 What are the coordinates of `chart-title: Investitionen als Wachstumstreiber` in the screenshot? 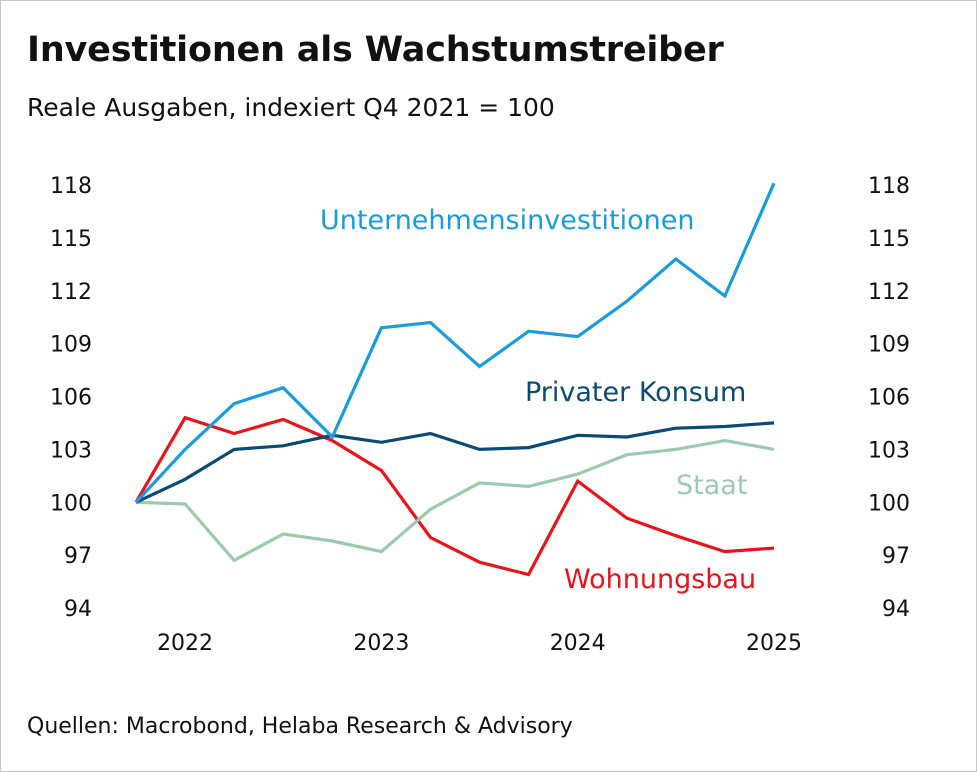 It's located at (375, 50).